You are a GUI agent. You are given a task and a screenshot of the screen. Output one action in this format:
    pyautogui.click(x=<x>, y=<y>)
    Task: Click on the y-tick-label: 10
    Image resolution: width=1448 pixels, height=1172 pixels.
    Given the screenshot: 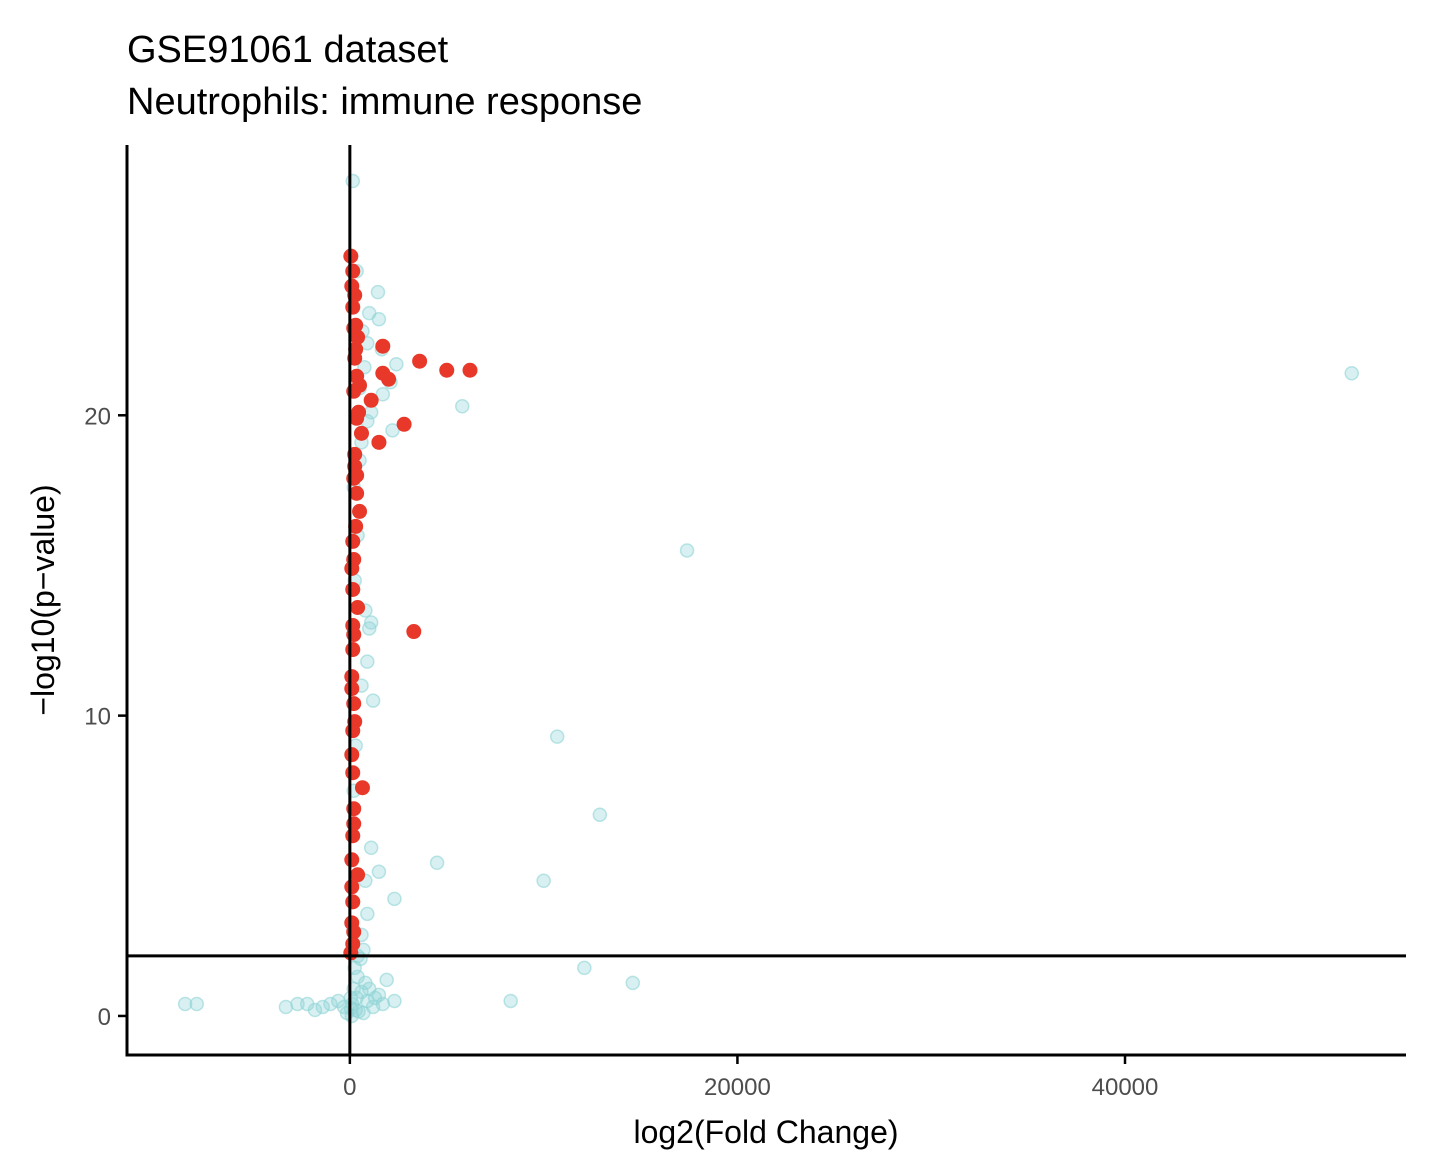 What is the action you would take?
    pyautogui.click(x=97, y=717)
    